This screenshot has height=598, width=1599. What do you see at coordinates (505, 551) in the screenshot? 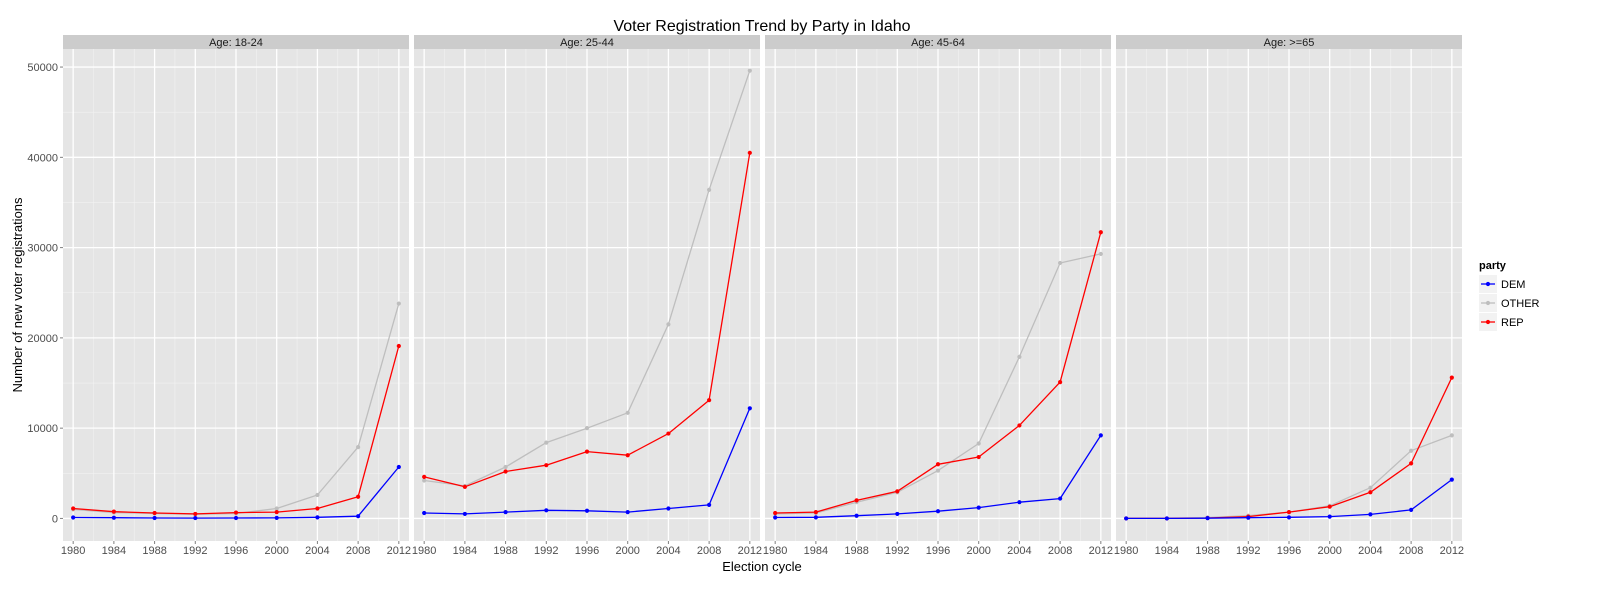
I see `x-tick-label: 1988` at bounding box center [505, 551].